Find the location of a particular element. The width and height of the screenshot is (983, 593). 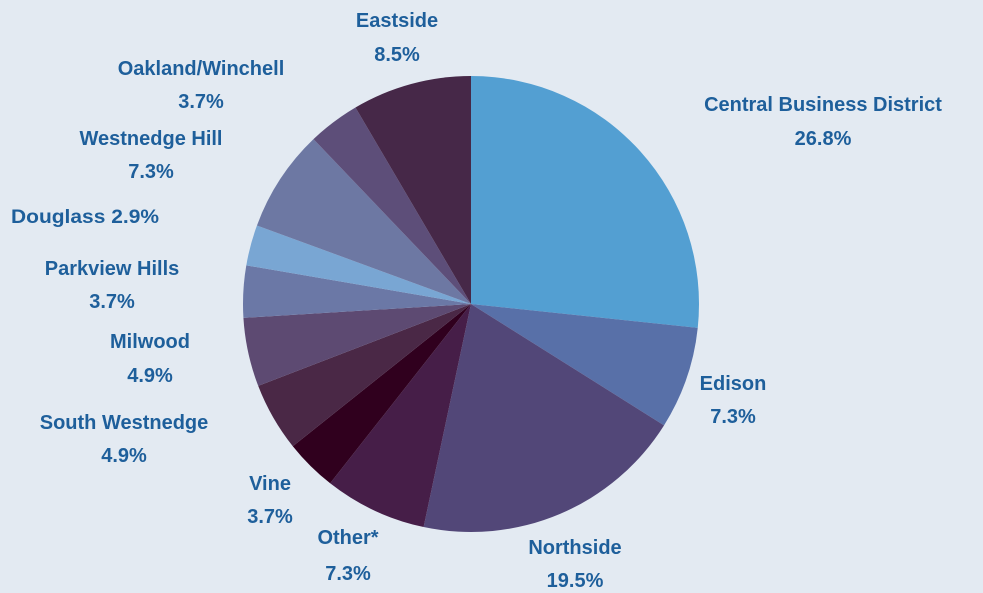

slice-label-vine: Vine is located at coordinates (270, 484).